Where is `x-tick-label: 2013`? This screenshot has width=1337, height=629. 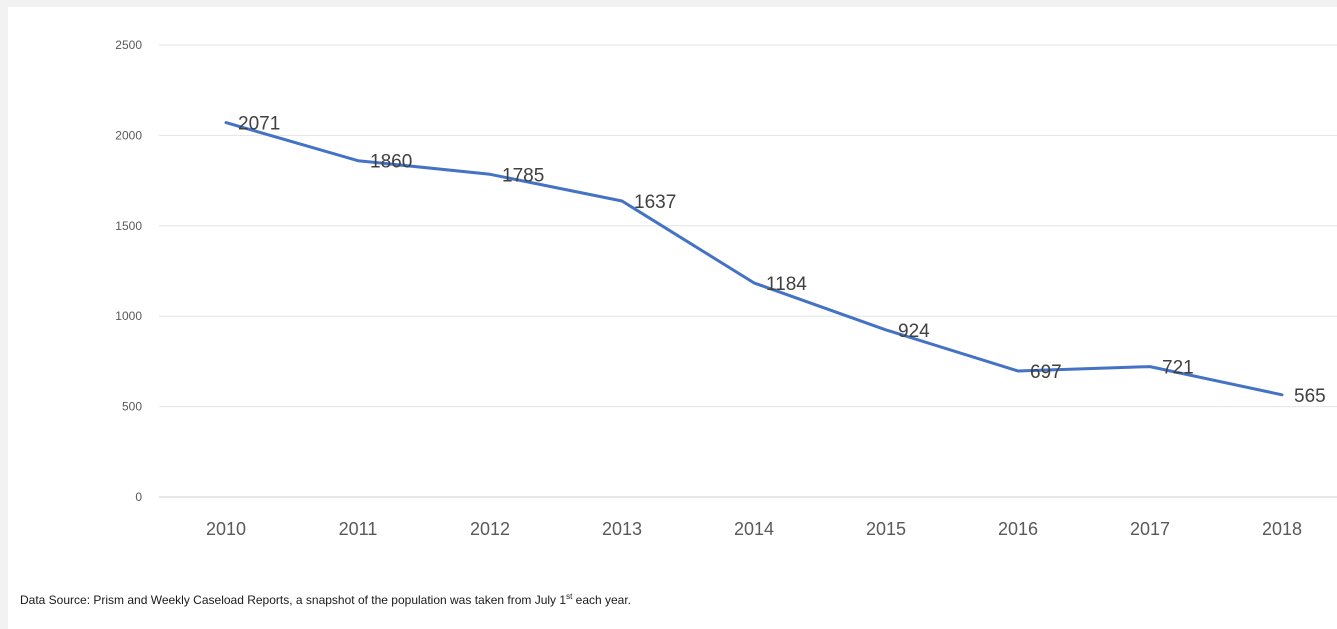
x-tick-label: 2013 is located at coordinates (622, 529).